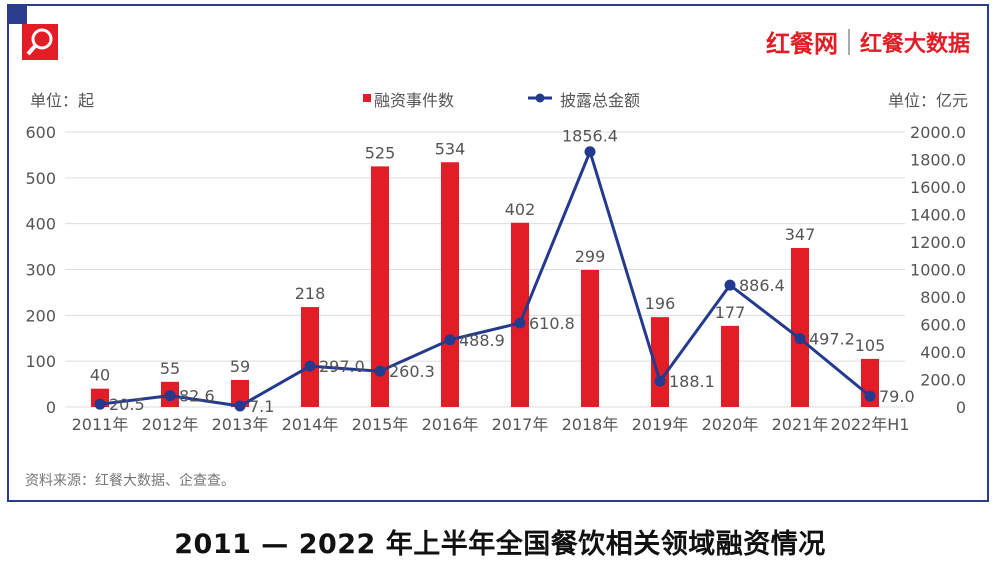 This screenshot has height=575, width=1000. What do you see at coordinates (240, 366) in the screenshot?
I see `bar-value-label: 59` at bounding box center [240, 366].